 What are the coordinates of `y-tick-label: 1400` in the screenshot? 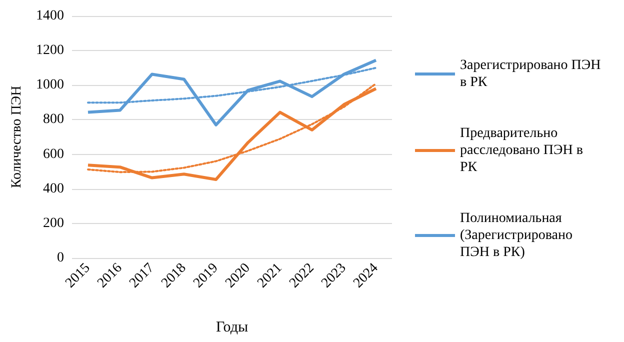 It's located at (50, 16).